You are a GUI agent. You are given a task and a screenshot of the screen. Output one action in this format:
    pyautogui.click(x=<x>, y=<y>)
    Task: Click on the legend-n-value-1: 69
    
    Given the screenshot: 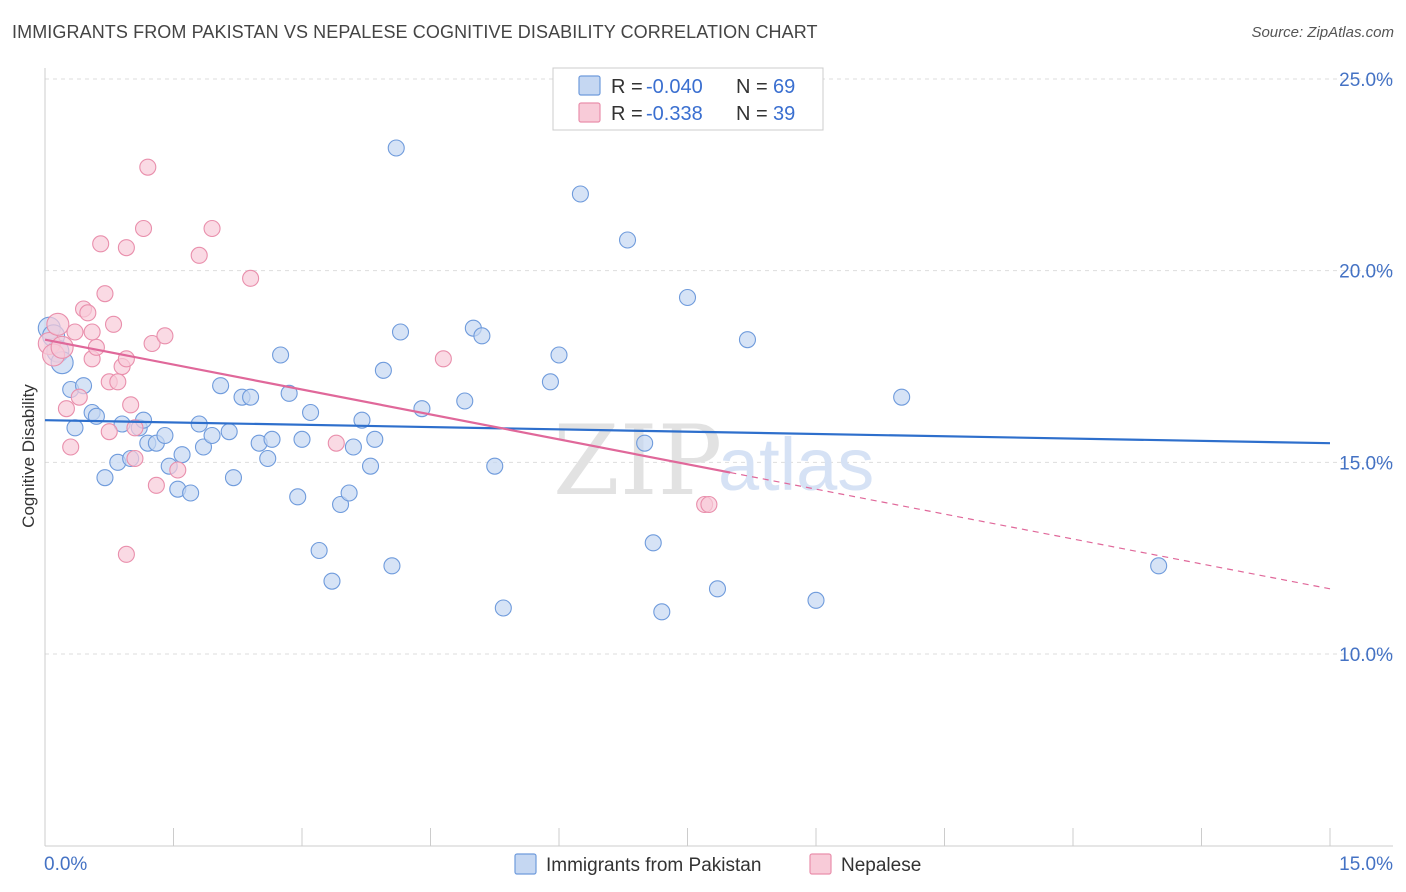 What is the action you would take?
    pyautogui.click(x=784, y=87)
    